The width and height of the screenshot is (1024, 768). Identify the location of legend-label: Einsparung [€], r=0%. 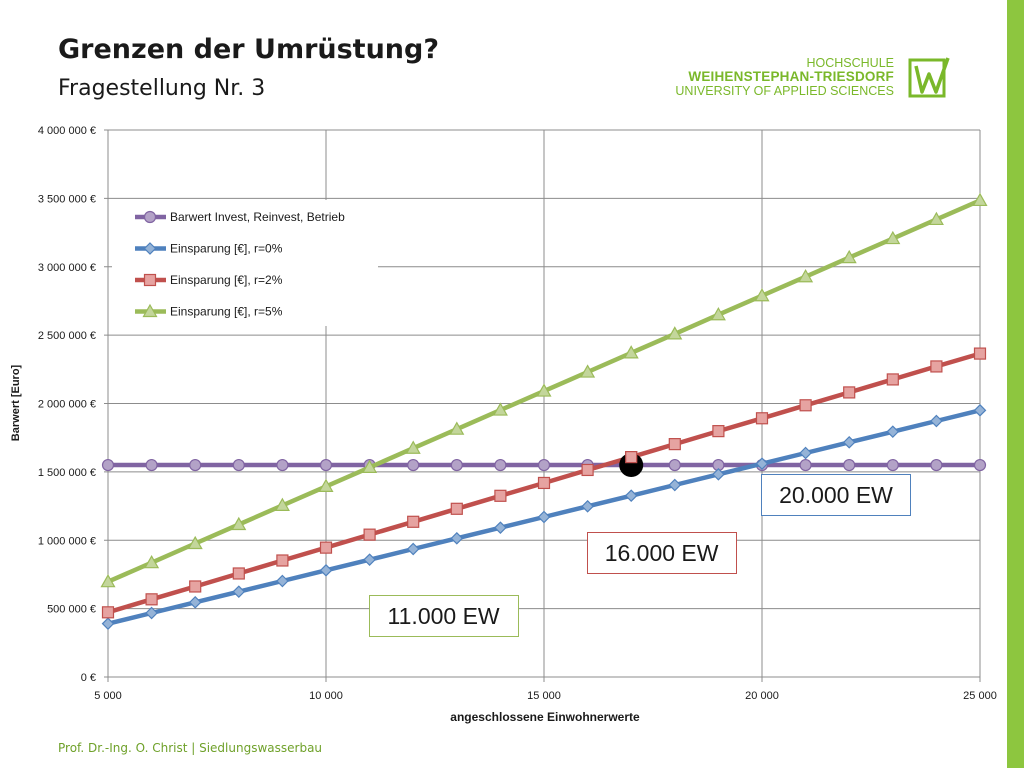
(226, 249).